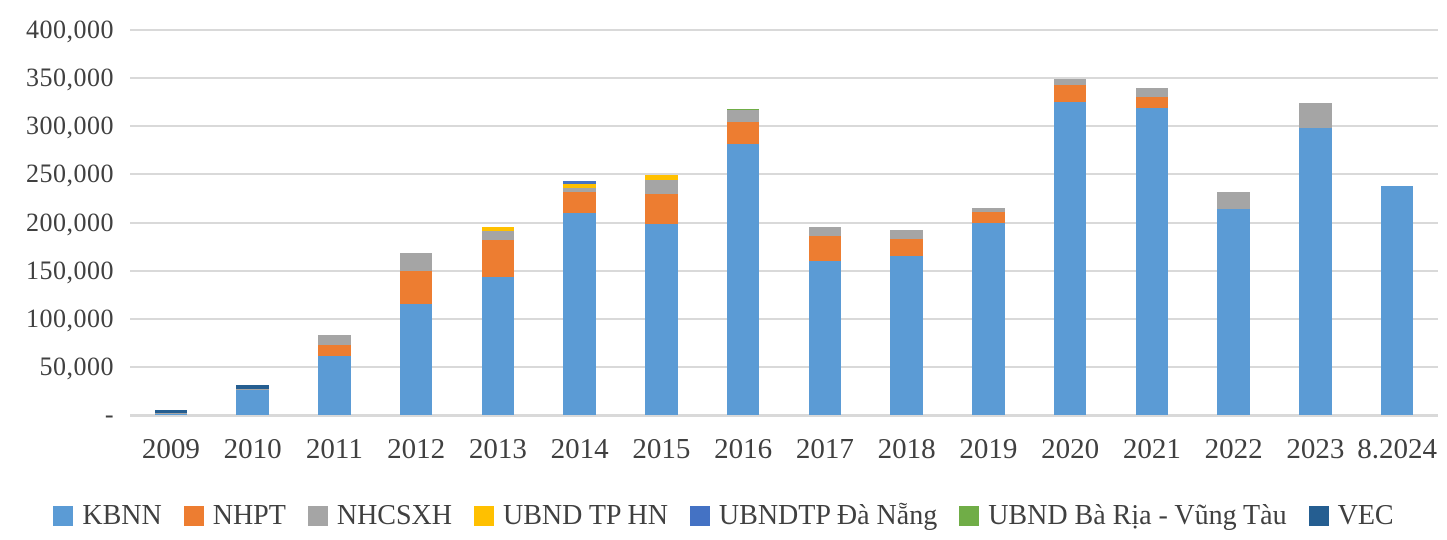 The width and height of the screenshot is (1447, 540). What do you see at coordinates (1070, 82) in the screenshot?
I see `bar-segment-2020-NHCSXH` at bounding box center [1070, 82].